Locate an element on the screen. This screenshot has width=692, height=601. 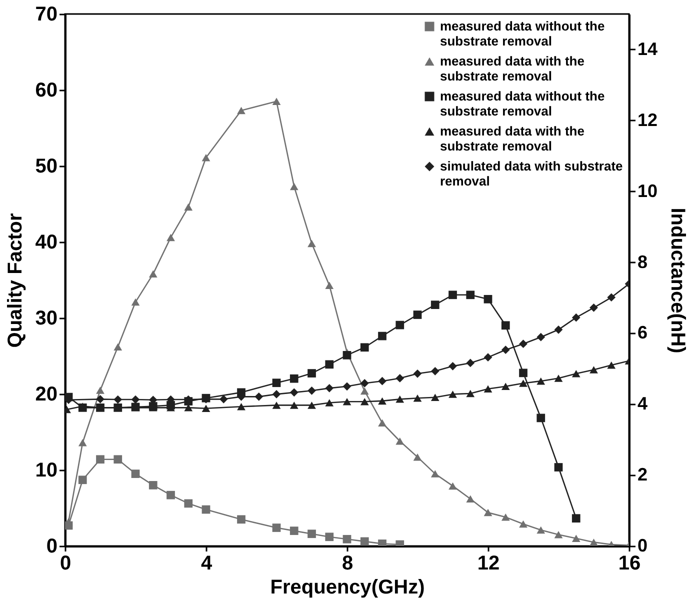
x-tick-label: 8 is located at coordinates (348, 563).